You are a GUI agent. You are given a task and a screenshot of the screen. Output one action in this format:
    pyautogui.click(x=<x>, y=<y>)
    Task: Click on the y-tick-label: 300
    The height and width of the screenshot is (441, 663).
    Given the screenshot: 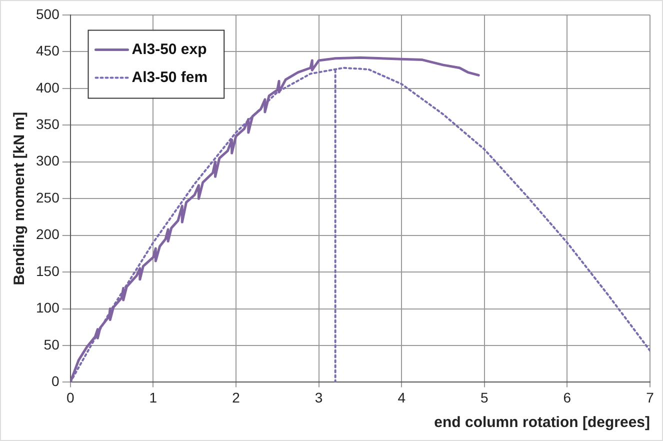 What is the action you would take?
    pyautogui.click(x=48, y=160)
    